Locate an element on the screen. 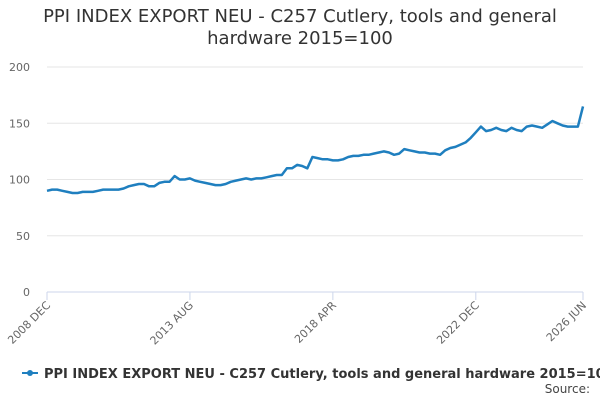 The height and width of the screenshot is (400, 600). y-tick-label: 150 is located at coordinates (19, 123).